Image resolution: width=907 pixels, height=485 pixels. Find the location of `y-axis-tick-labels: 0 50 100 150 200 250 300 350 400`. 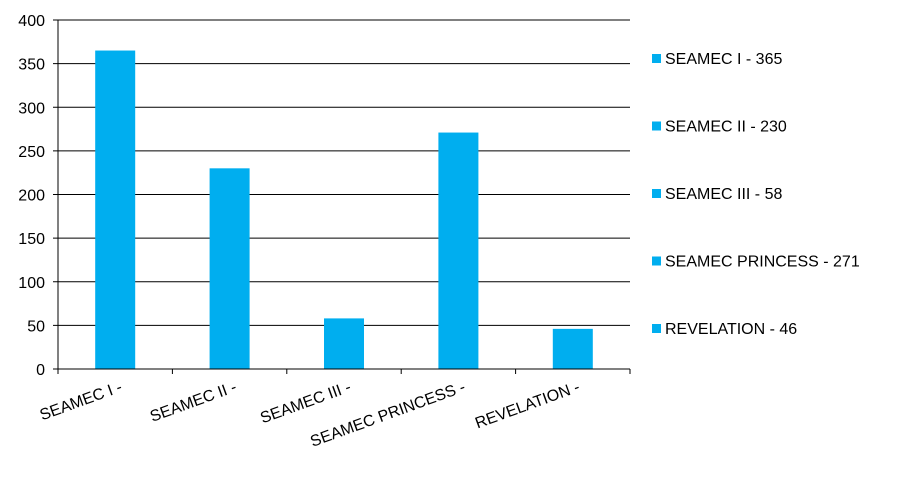

y-axis-tick-labels: 0 50 100 150 200 250 300 350 400 is located at coordinates (31, 196).